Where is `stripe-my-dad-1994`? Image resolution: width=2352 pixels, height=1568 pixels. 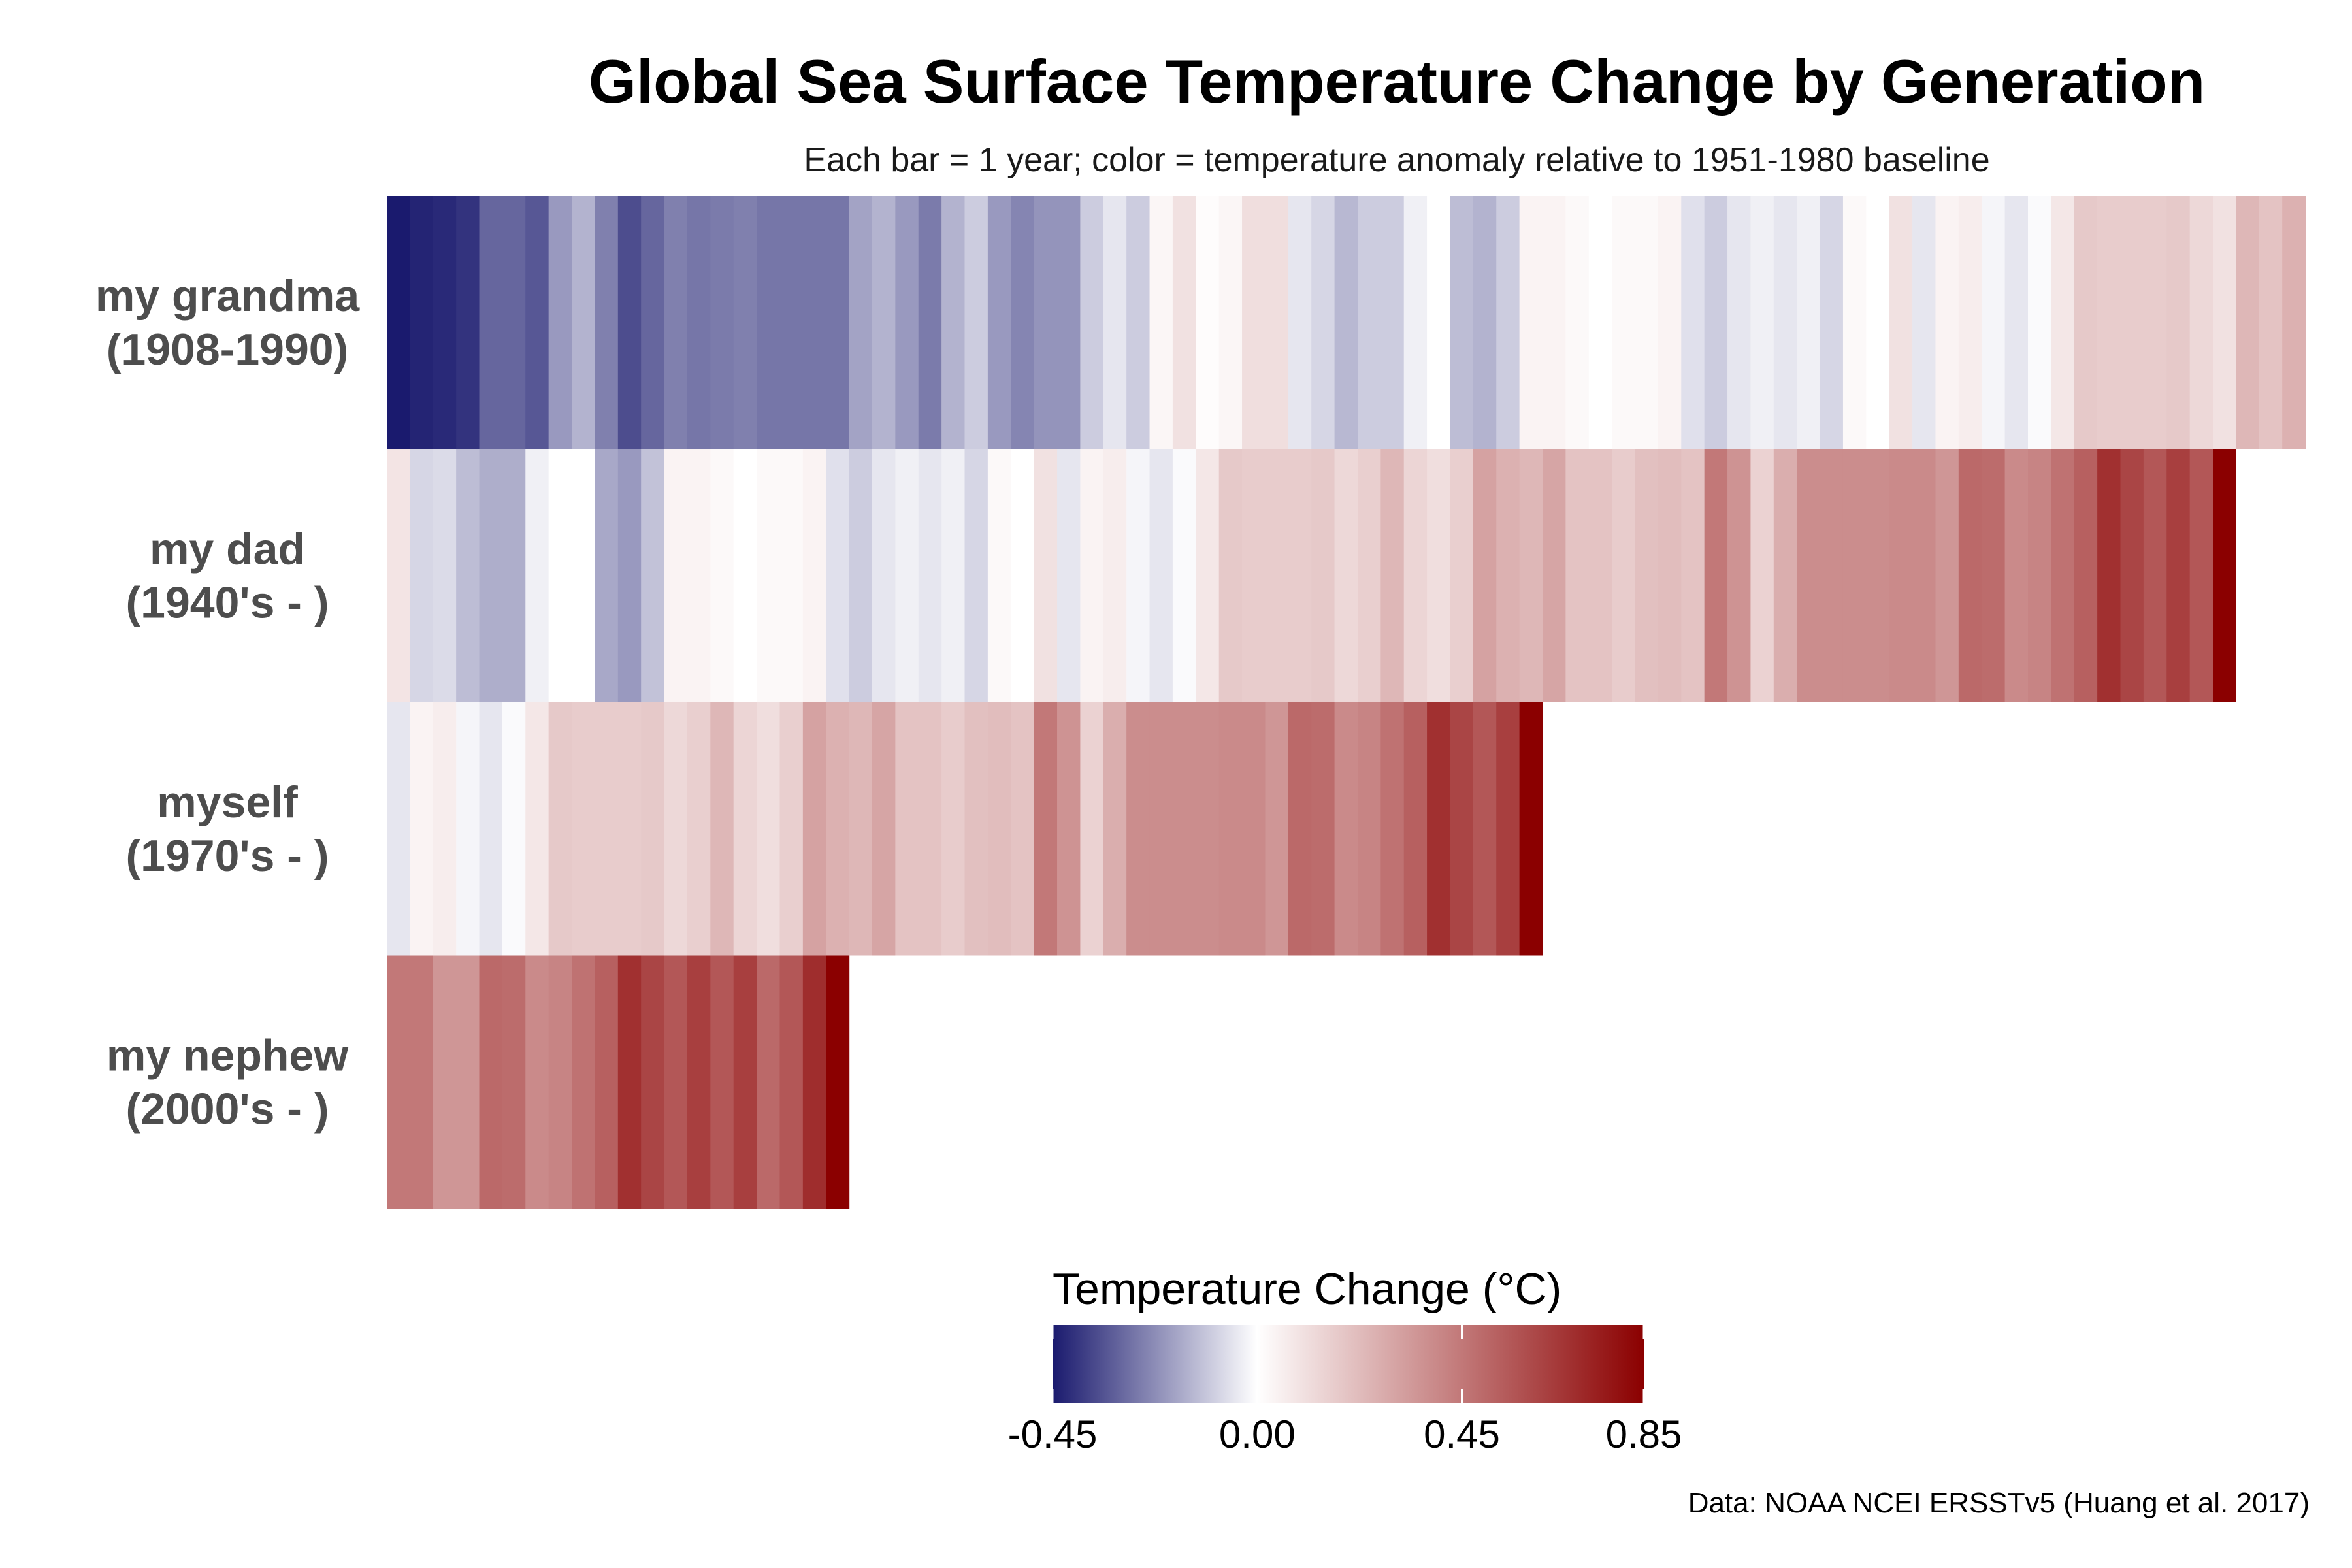 stripe-my-dad-1994 is located at coordinates (1647, 575).